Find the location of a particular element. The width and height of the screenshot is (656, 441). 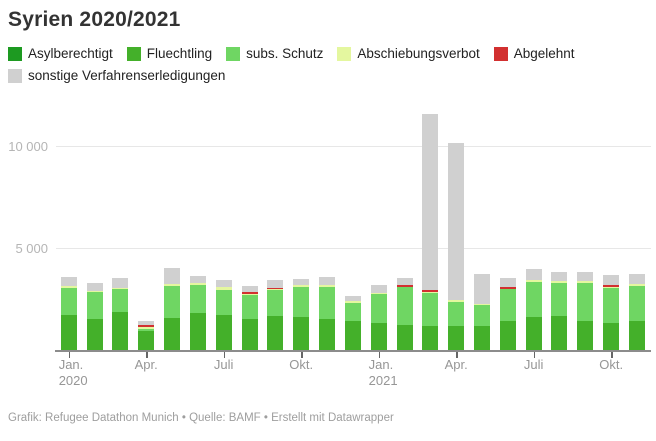

x-axis-label: Jan. 2021 is located at coordinates (383, 373).